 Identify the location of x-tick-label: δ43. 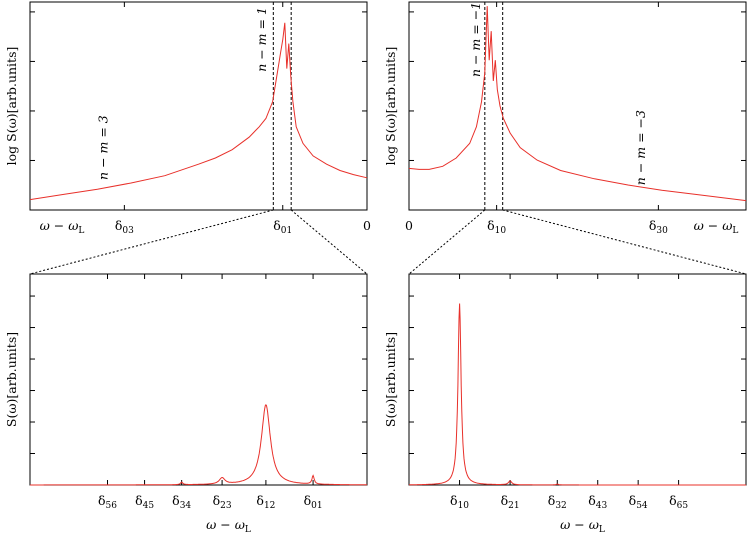
(597, 502).